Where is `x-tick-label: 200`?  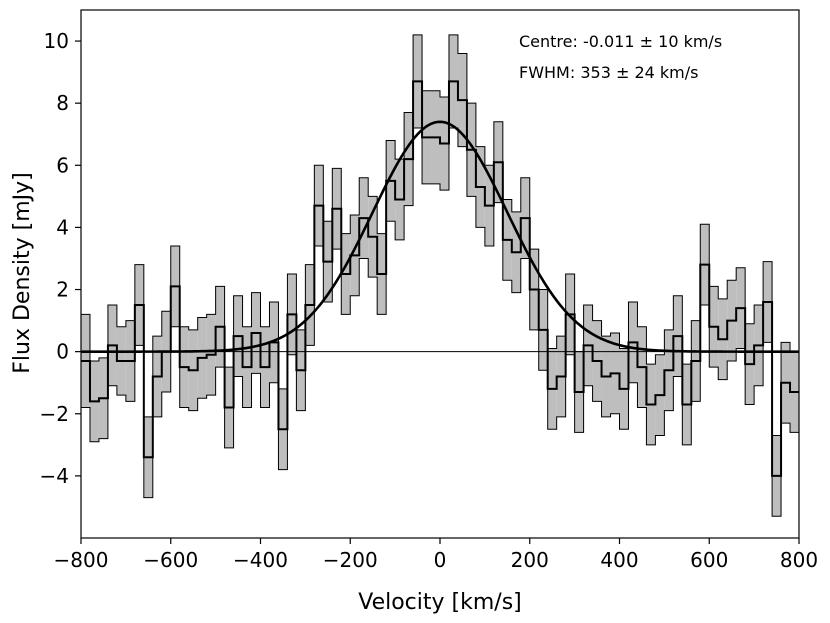 x-tick-label: 200 is located at coordinates (530, 560).